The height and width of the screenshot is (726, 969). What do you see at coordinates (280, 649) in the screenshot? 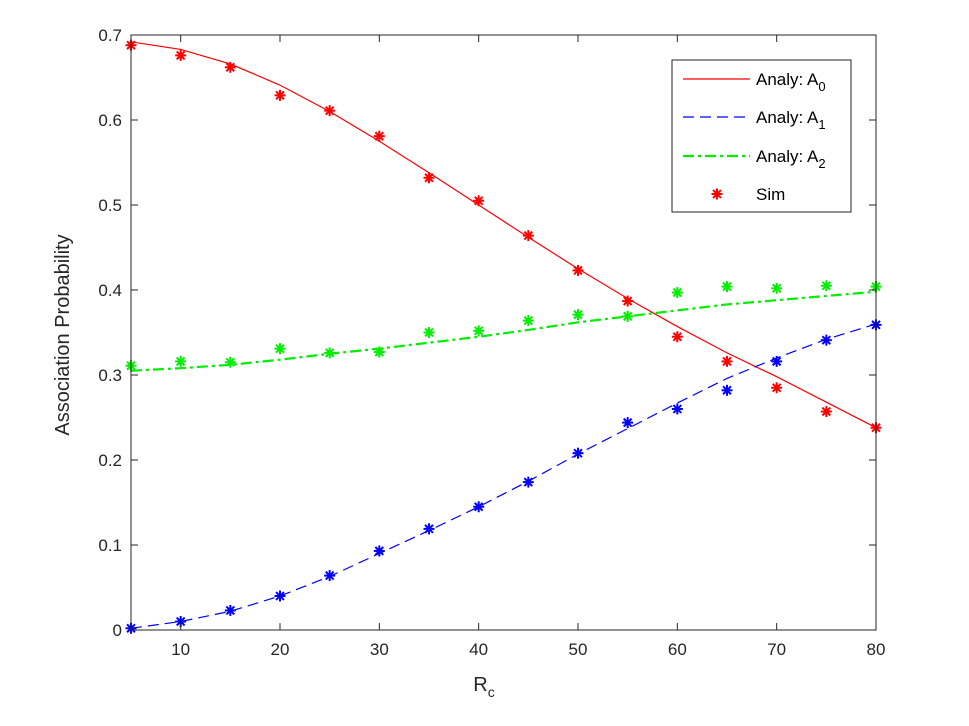
I see `x-tick-label-20: 20` at bounding box center [280, 649].